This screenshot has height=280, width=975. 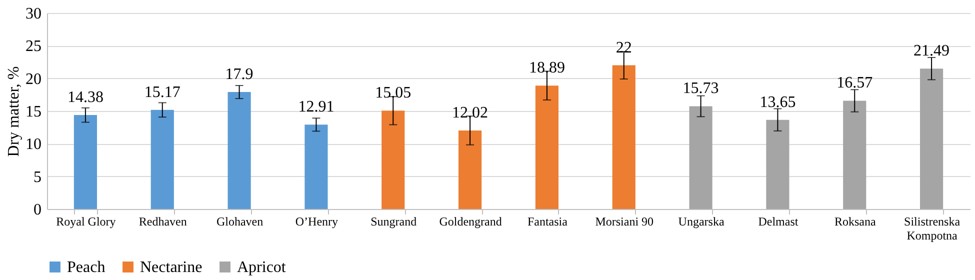 I want to click on x-tick-label: Sungrand, so click(x=393, y=221).